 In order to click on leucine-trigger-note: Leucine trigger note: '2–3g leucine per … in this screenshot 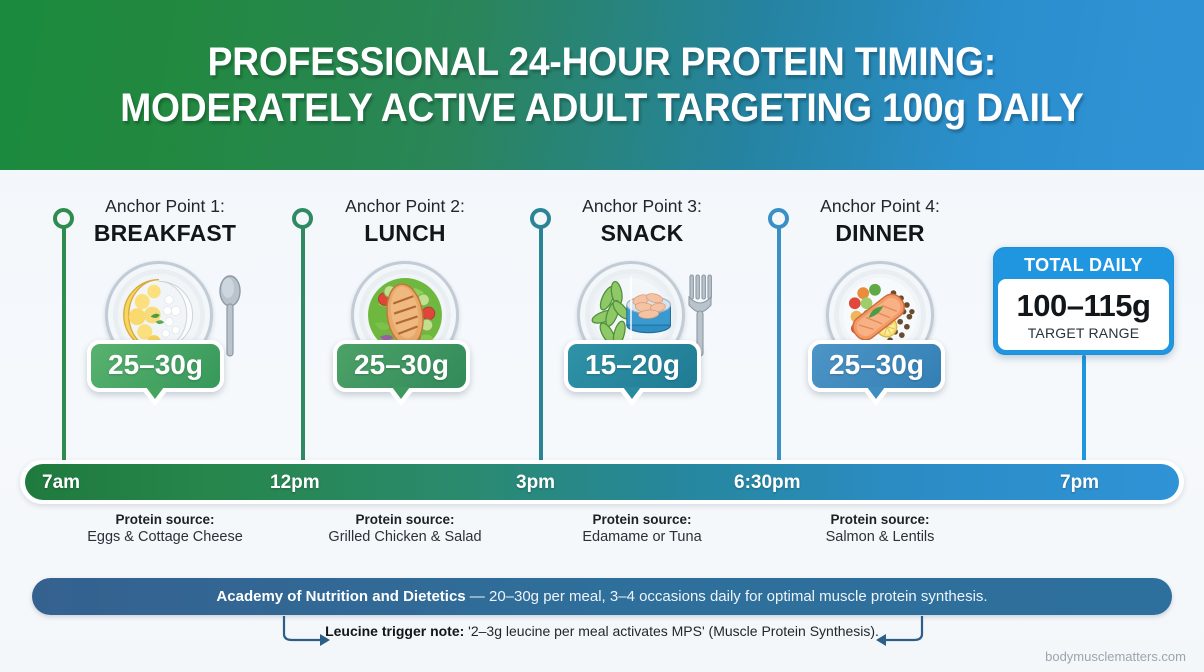, I will do `click(602, 631)`.